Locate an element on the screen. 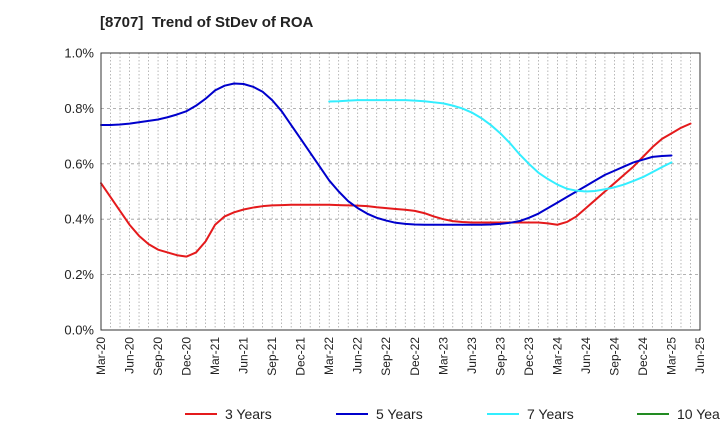 Image resolution: width=720 pixels, height=440 pixels. y-tick-label: 1.0% is located at coordinates (79, 53).